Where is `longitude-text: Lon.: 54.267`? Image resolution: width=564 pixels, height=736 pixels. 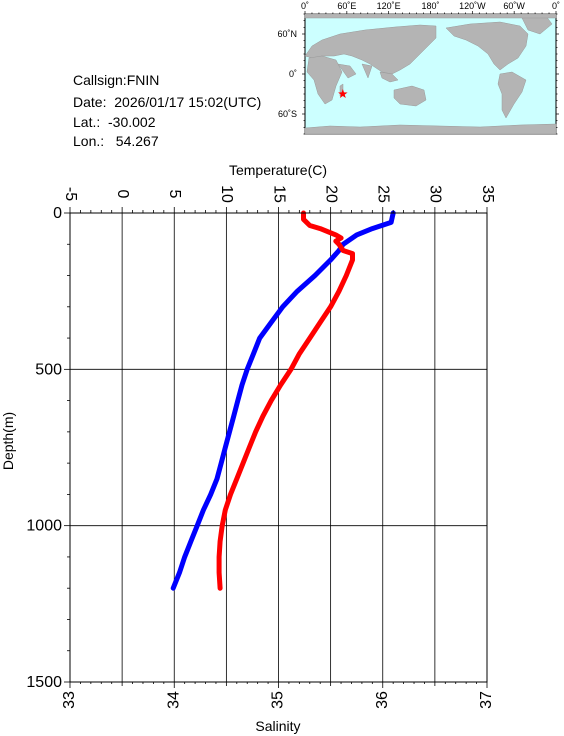 longitude-text: Lon.: 54.267 is located at coordinates (116, 141).